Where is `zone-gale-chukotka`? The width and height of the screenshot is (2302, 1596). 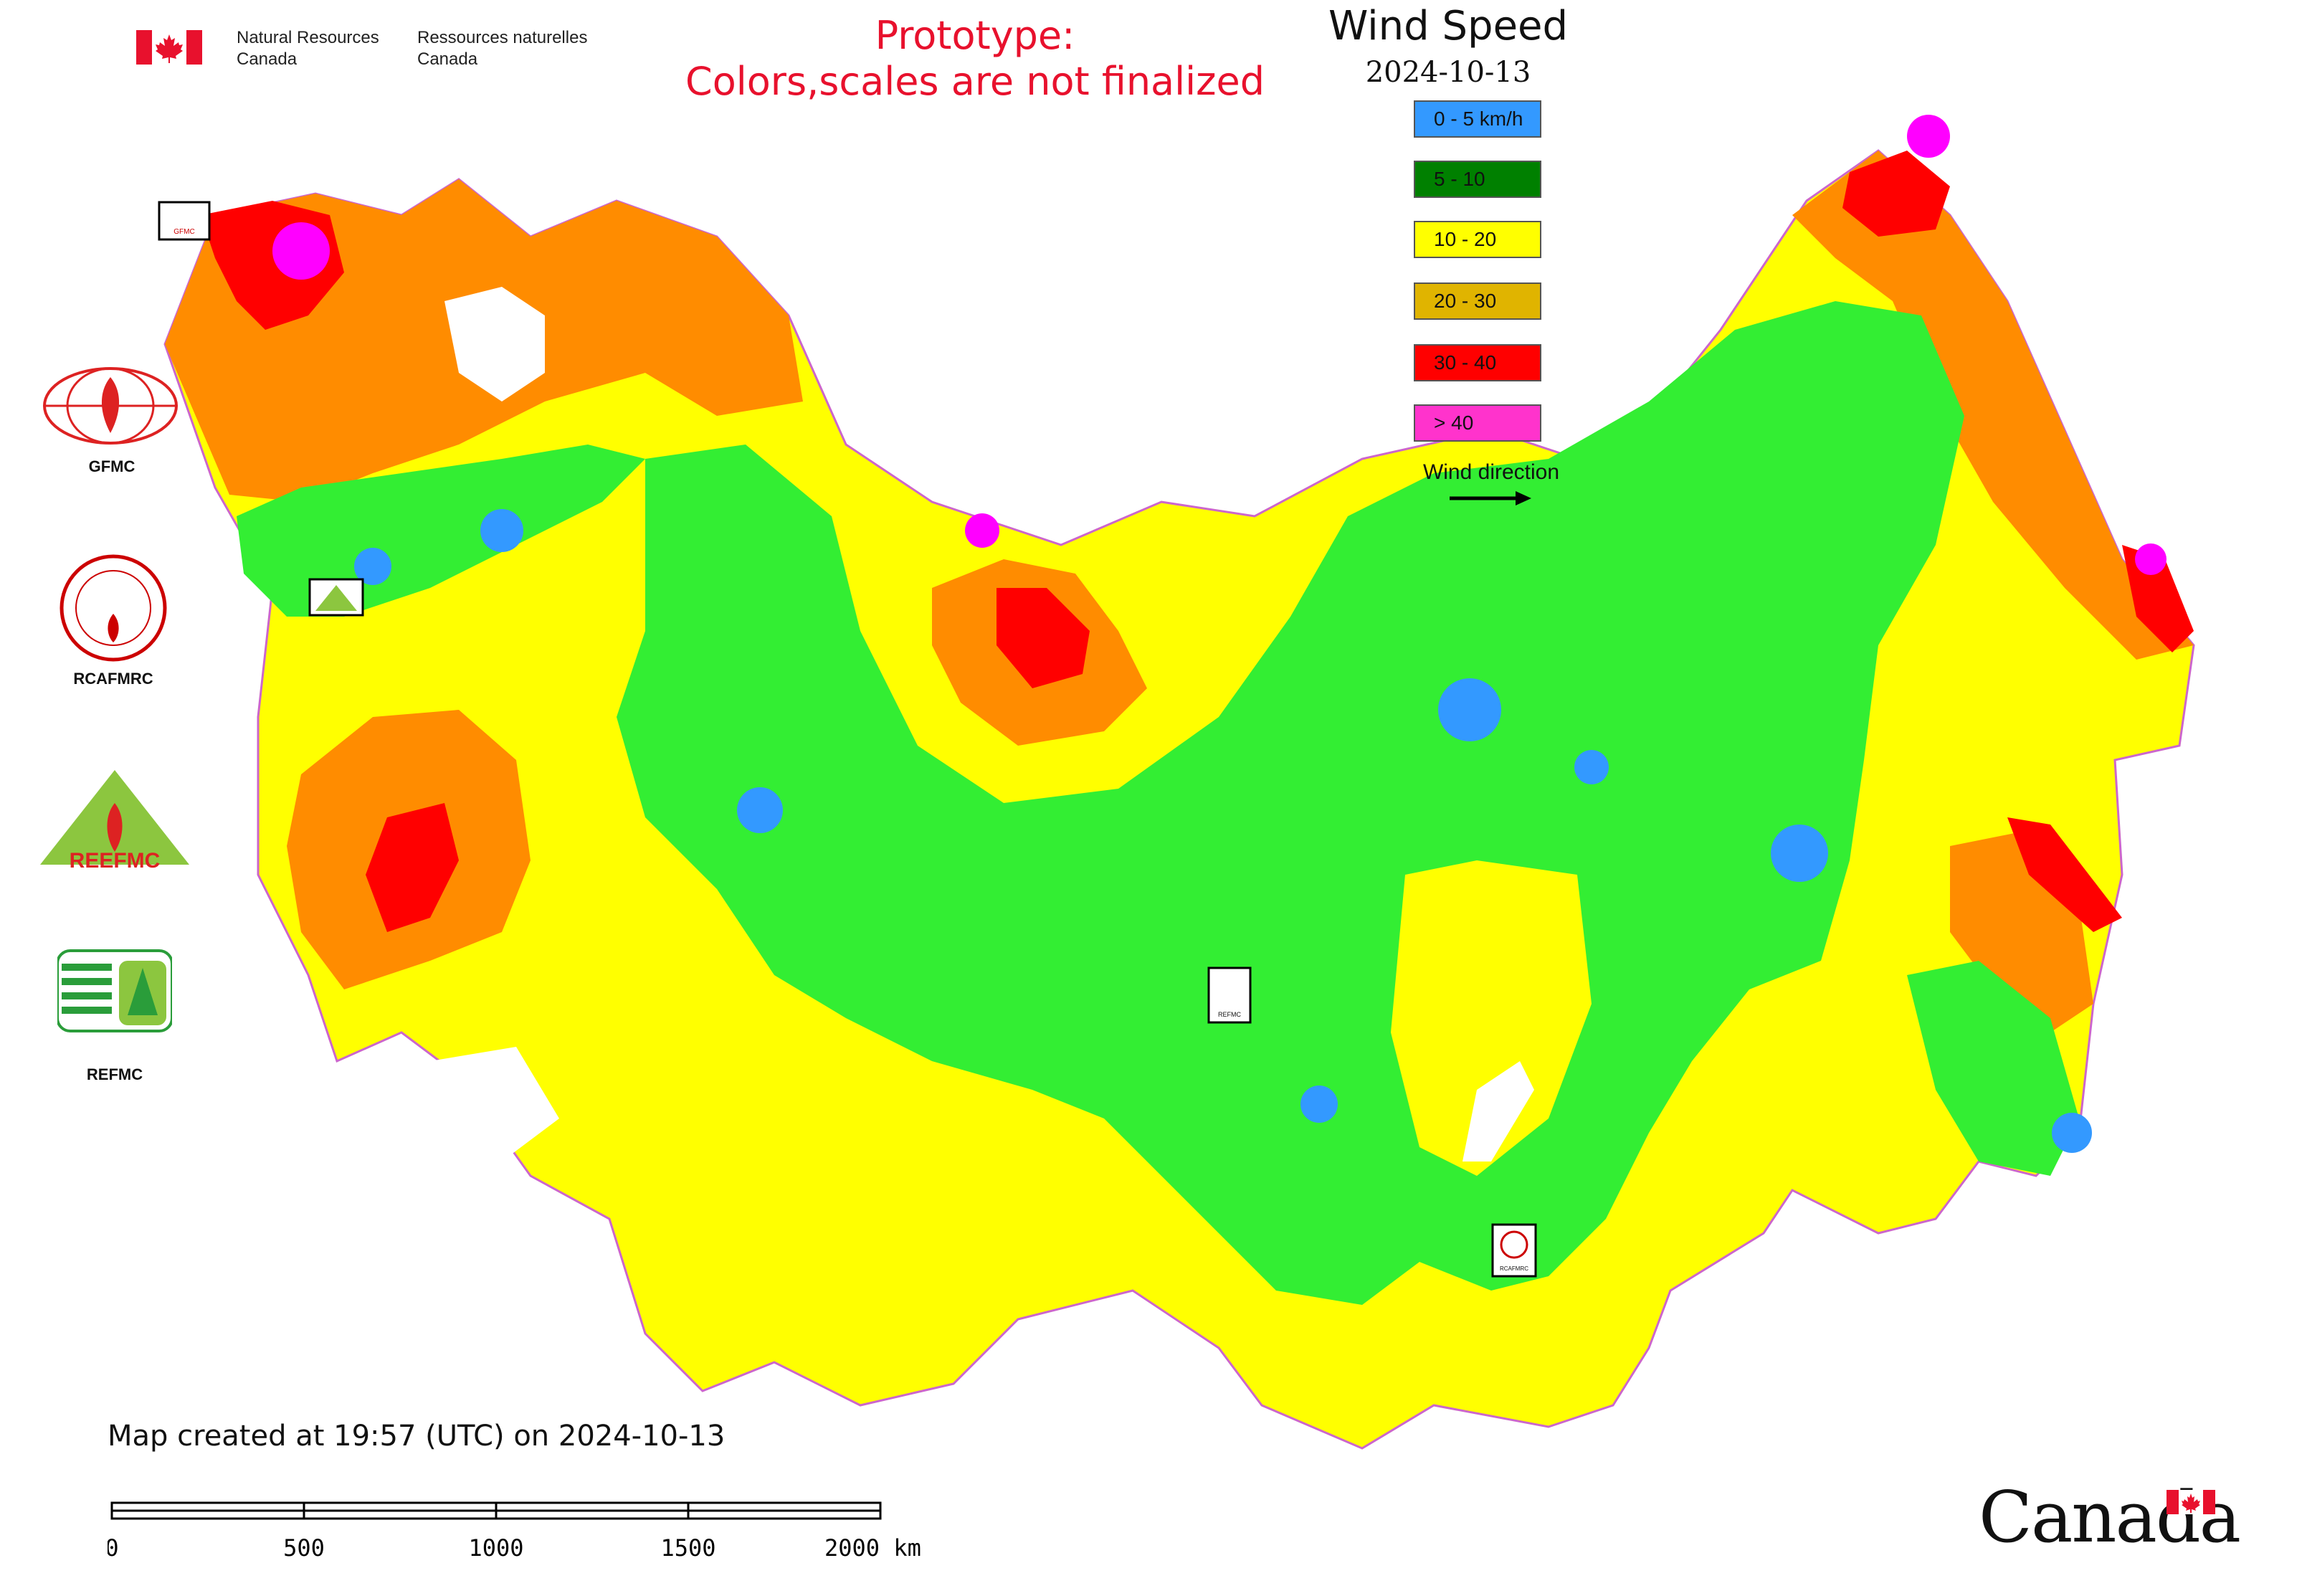
zone-gale-chukotka is located at coordinates (1928, 136).